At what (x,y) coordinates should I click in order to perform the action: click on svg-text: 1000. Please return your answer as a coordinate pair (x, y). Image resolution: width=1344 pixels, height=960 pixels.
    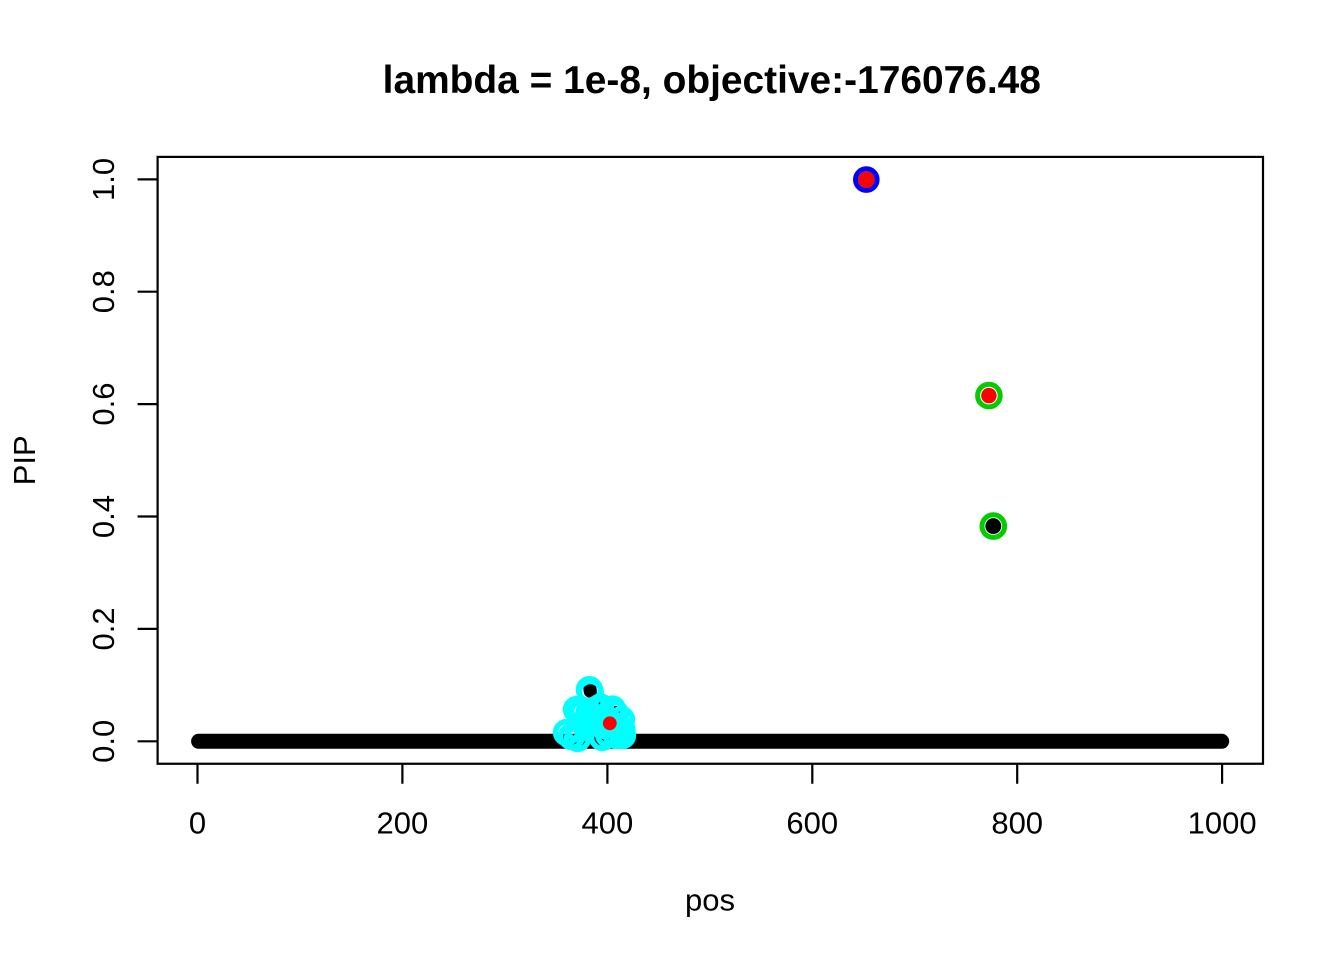
    Looking at the image, I should click on (1222, 823).